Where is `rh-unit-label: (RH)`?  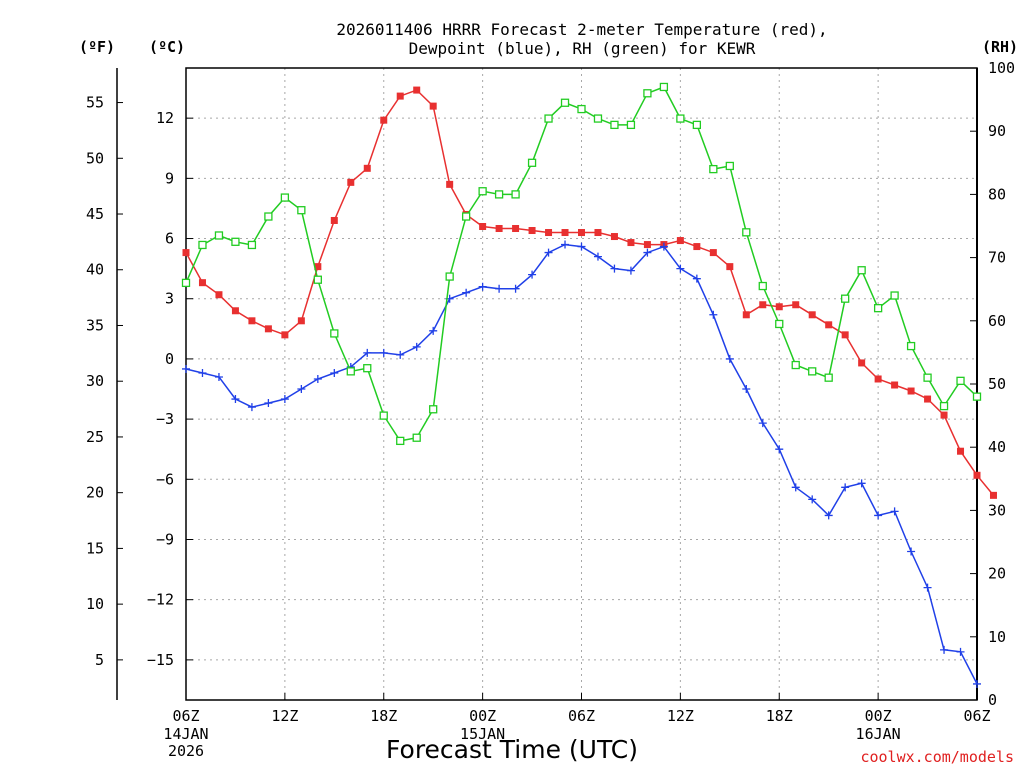
rh-unit-label: (RH) is located at coordinates (1000, 47).